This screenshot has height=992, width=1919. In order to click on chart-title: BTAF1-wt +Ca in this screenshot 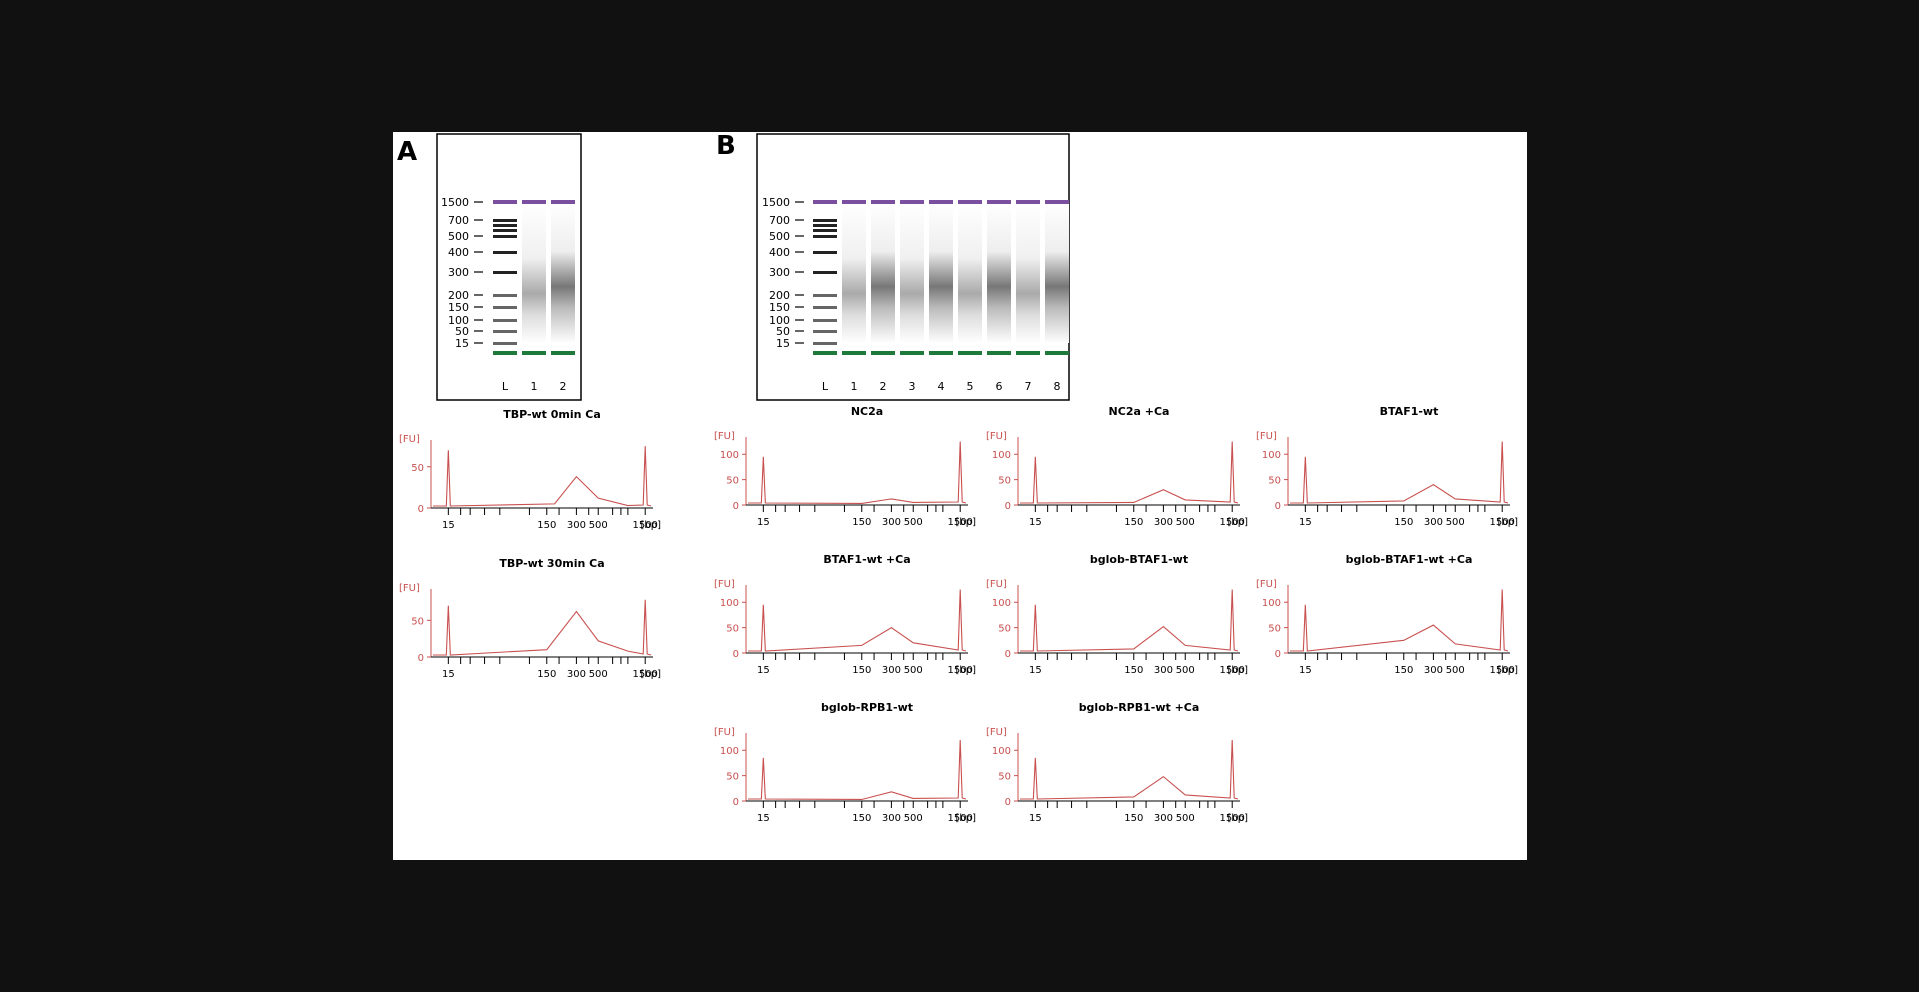, I will do `click(866, 559)`.